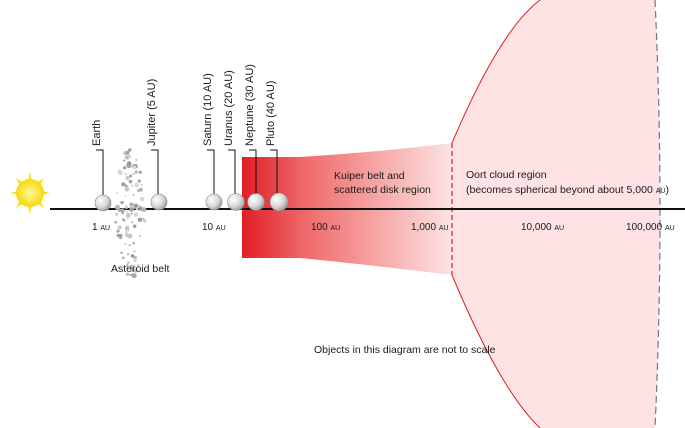 The height and width of the screenshot is (428, 685). I want to click on neptune-leader, so click(253, 172).